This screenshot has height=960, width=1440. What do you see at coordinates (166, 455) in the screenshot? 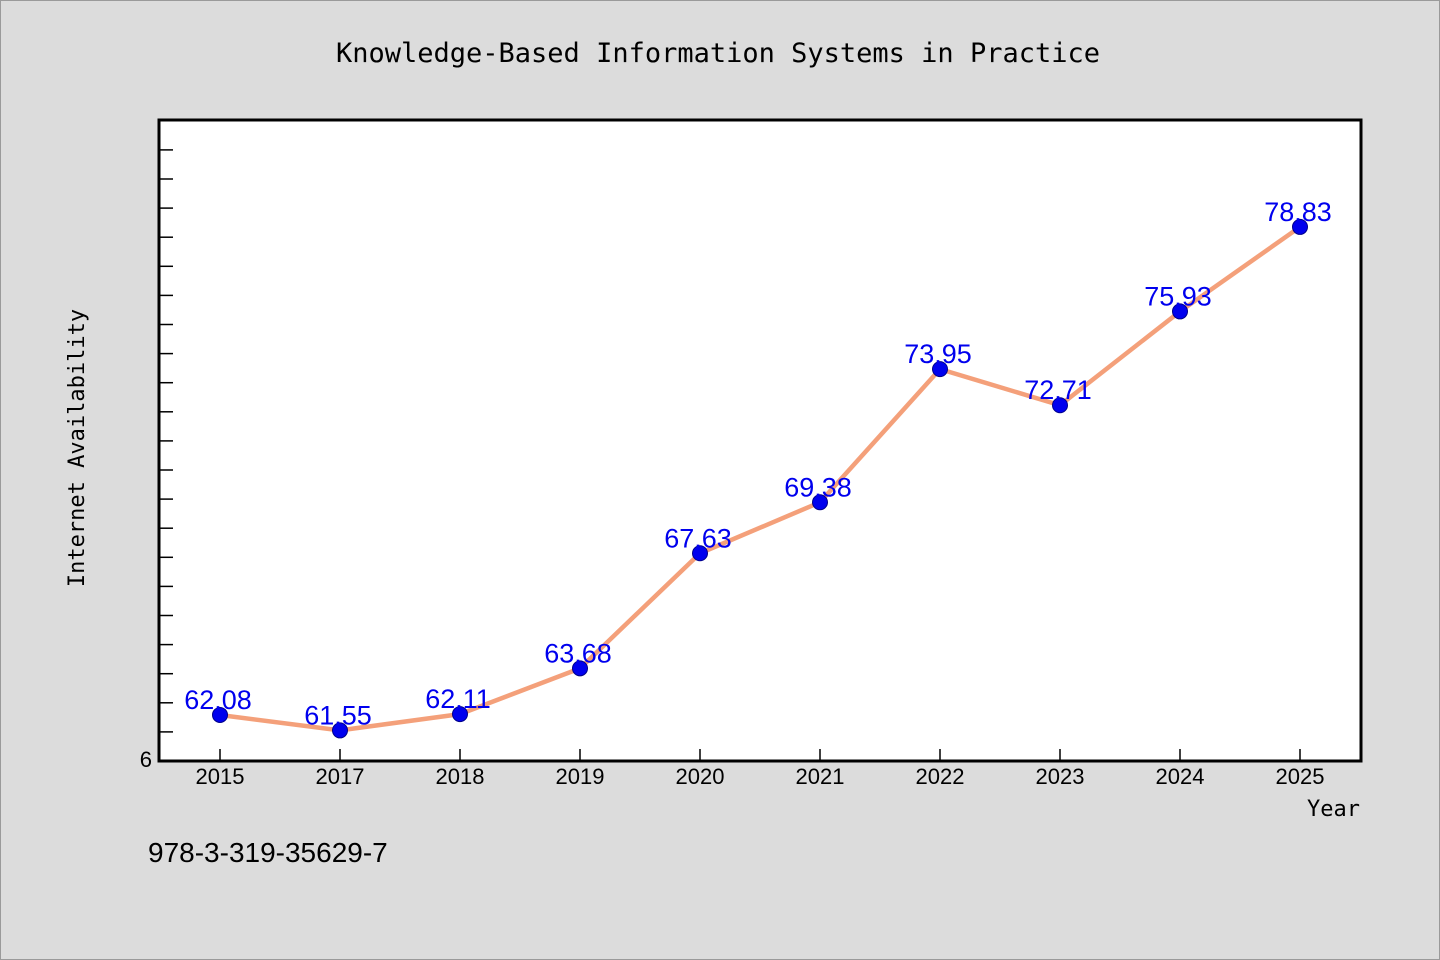
I see `y-axis-ticks` at bounding box center [166, 455].